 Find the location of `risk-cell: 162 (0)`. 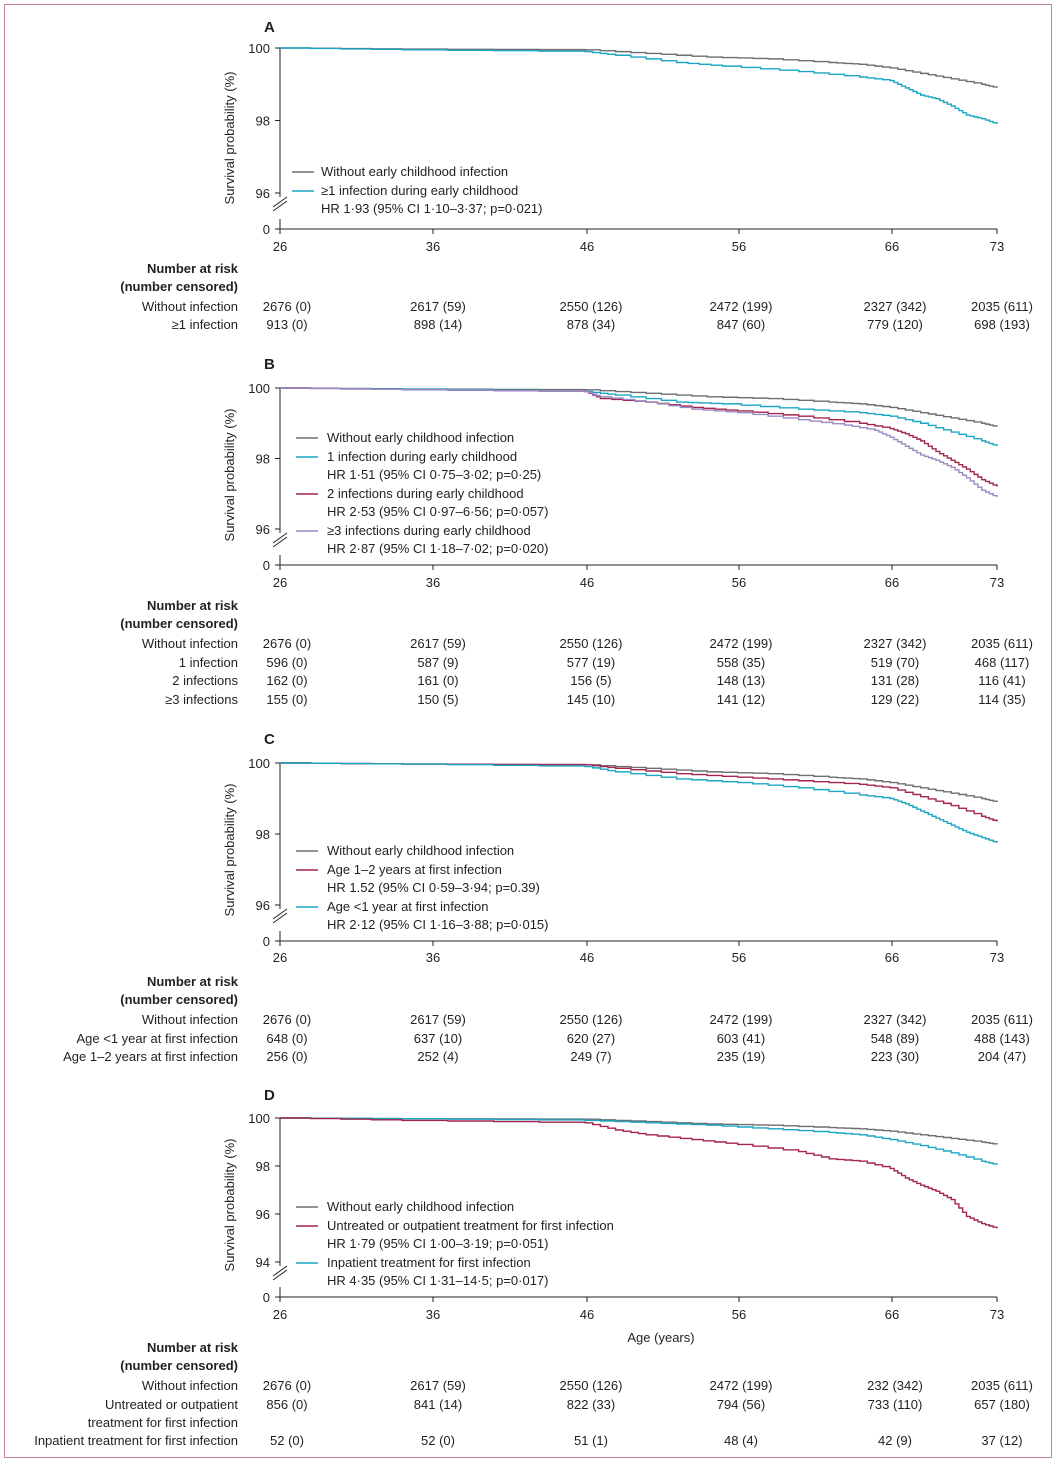

risk-cell: 162 (0) is located at coordinates (286, 680).